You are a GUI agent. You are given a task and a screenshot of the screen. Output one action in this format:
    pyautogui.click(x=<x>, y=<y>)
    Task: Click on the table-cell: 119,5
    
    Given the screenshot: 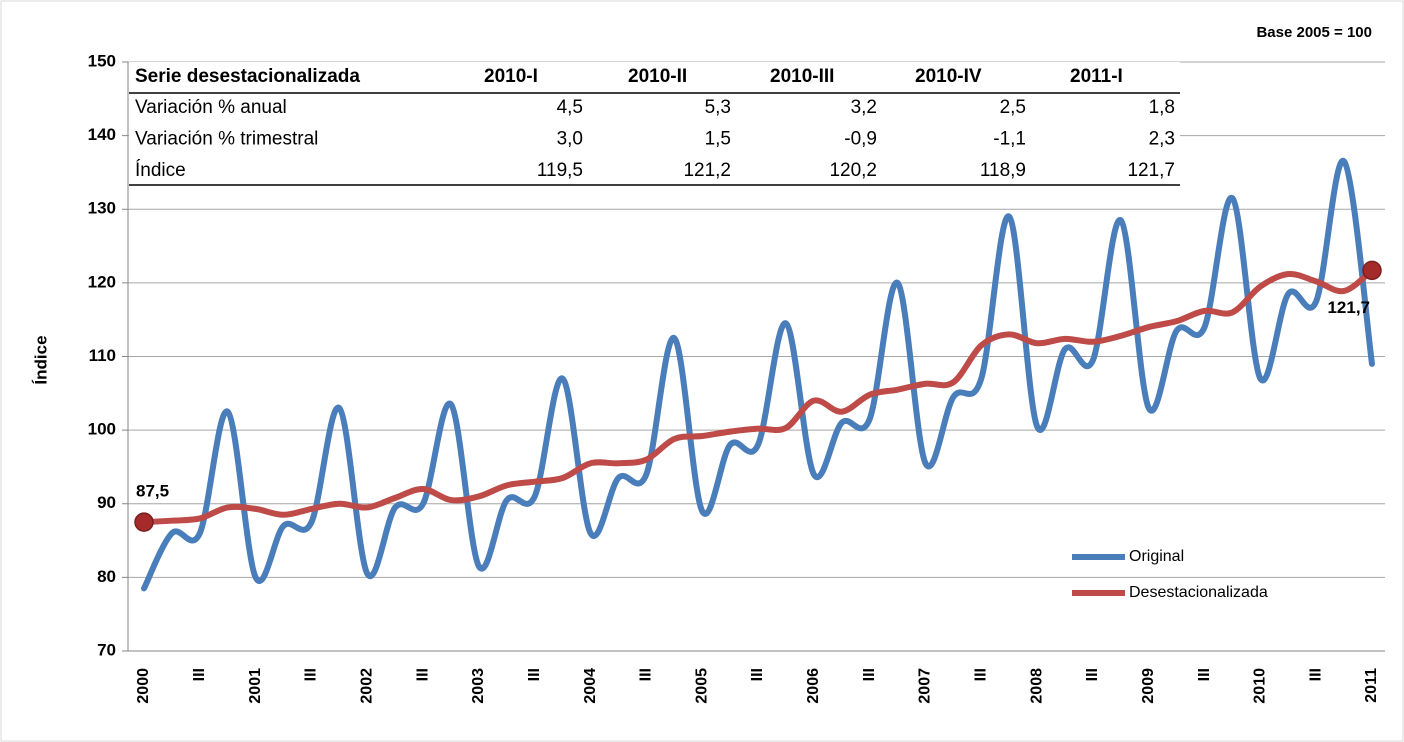 What is the action you would take?
    pyautogui.click(x=560, y=170)
    